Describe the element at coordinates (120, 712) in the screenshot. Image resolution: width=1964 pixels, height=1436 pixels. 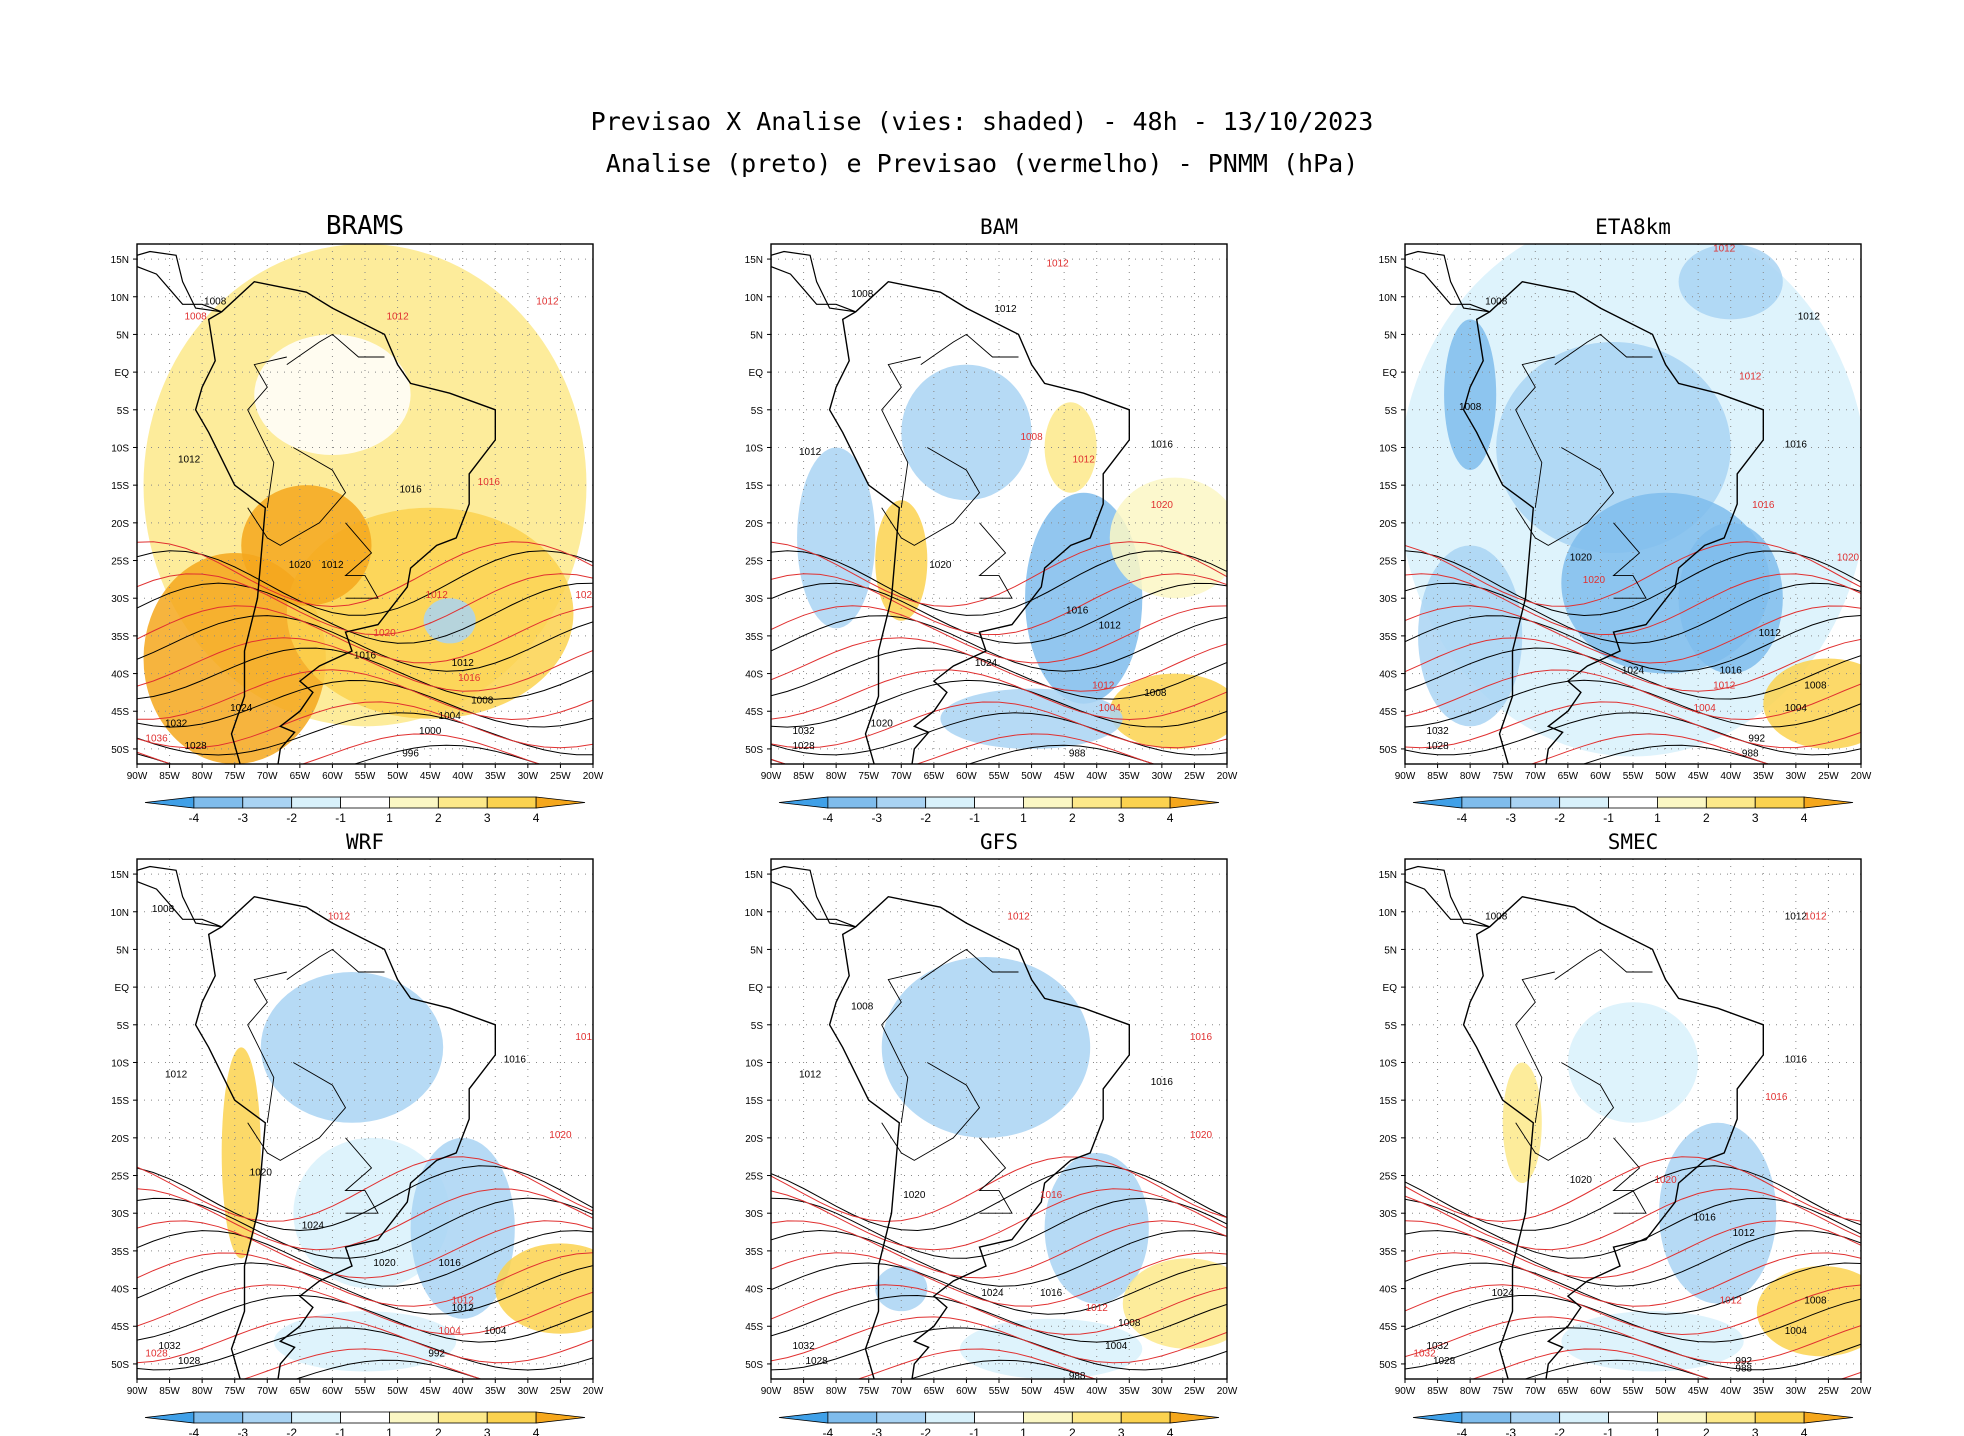
I see `y-tick-label: 45S` at that location.